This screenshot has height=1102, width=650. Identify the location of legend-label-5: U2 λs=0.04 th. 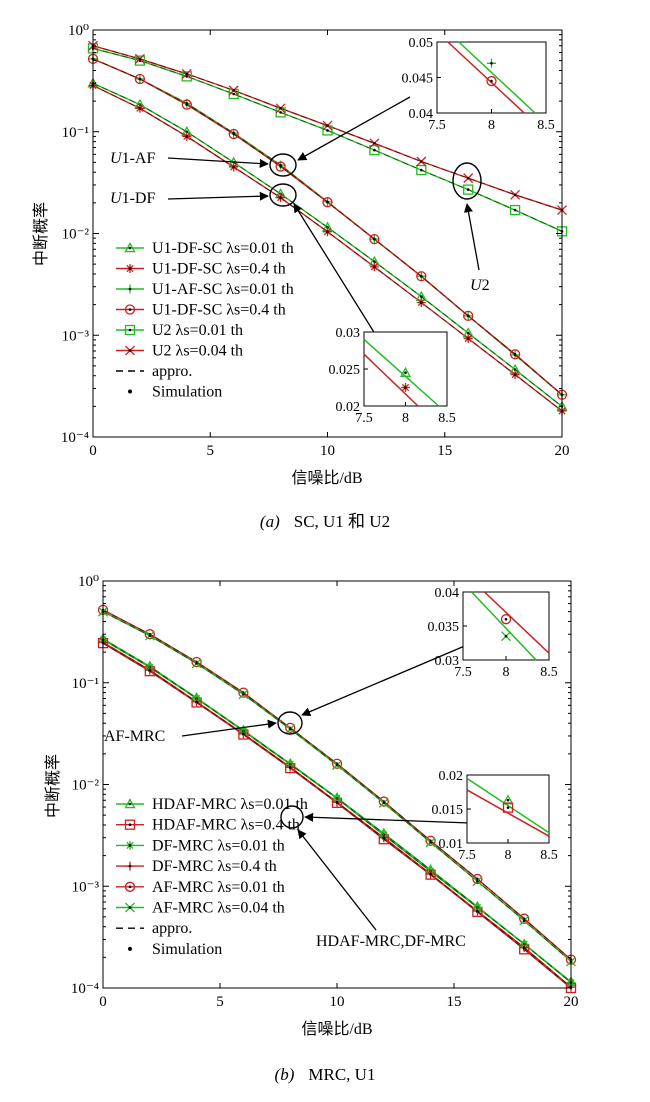
(197, 351).